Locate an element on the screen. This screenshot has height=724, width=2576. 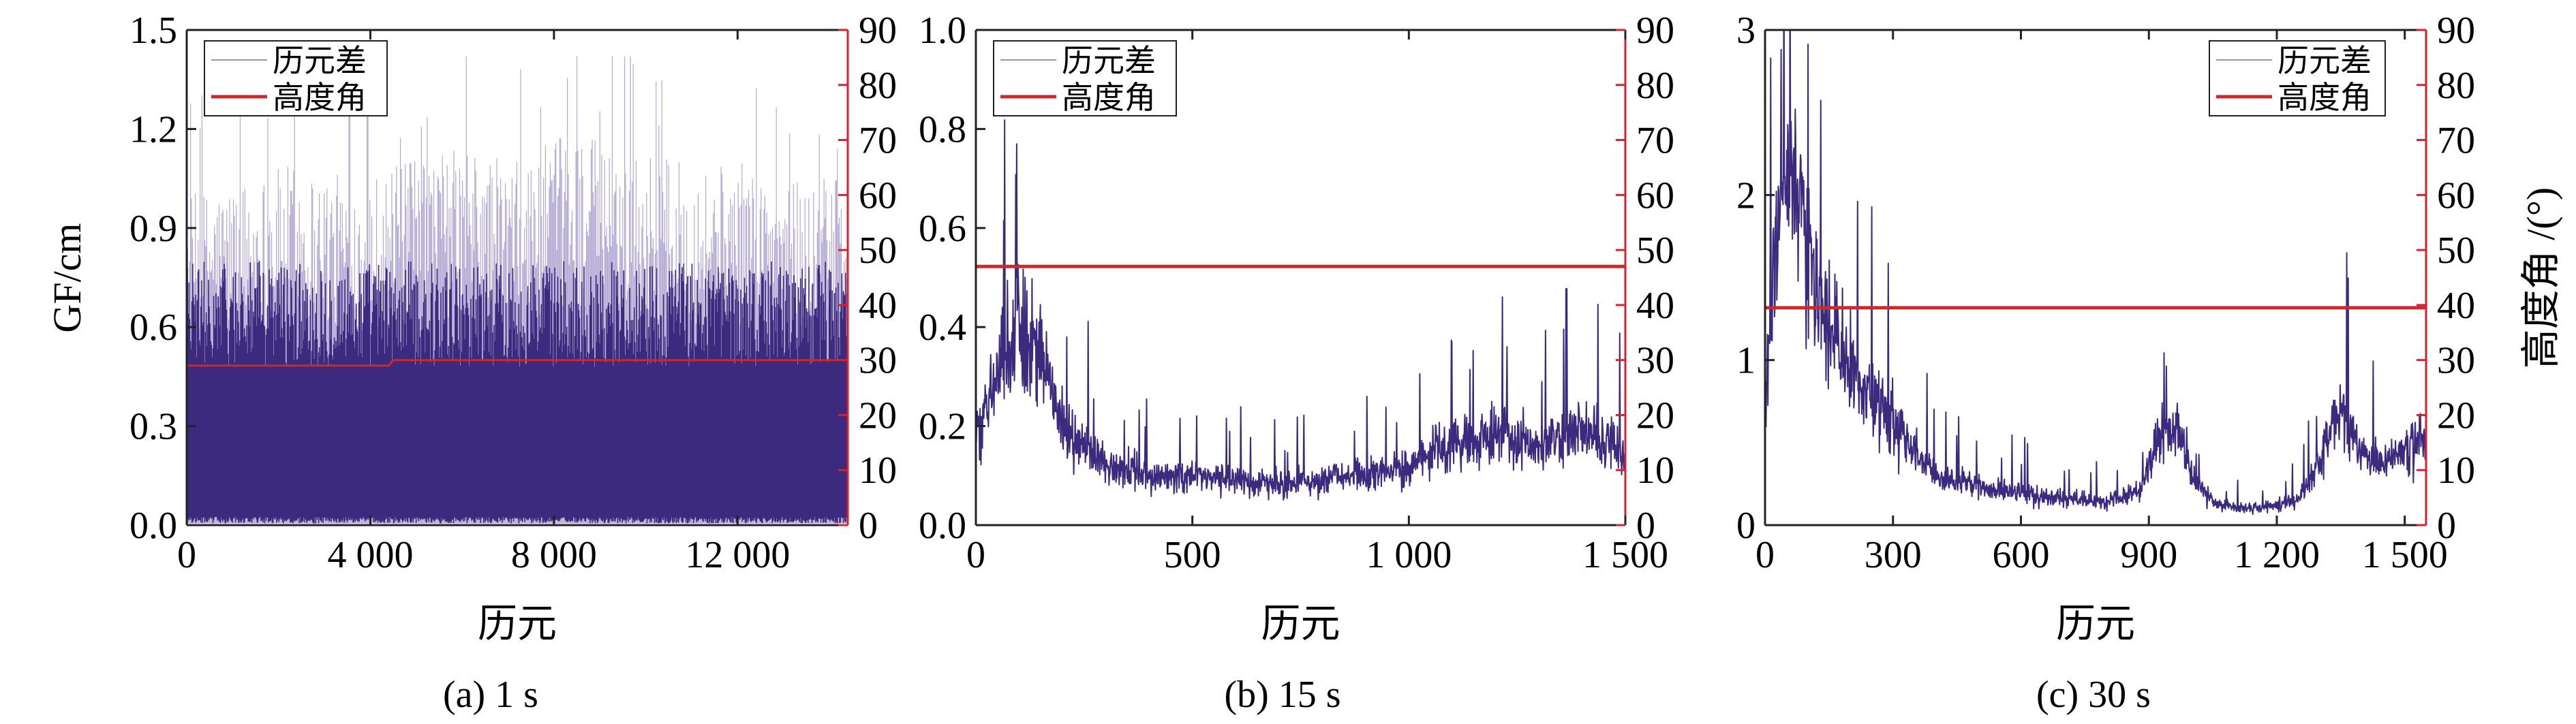
y-tick-label: 3 is located at coordinates (1745, 31).